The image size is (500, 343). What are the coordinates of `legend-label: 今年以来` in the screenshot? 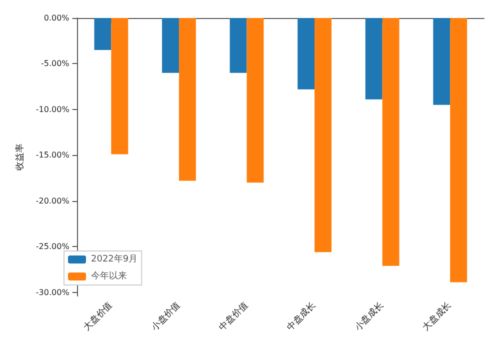 It's located at (109, 276).